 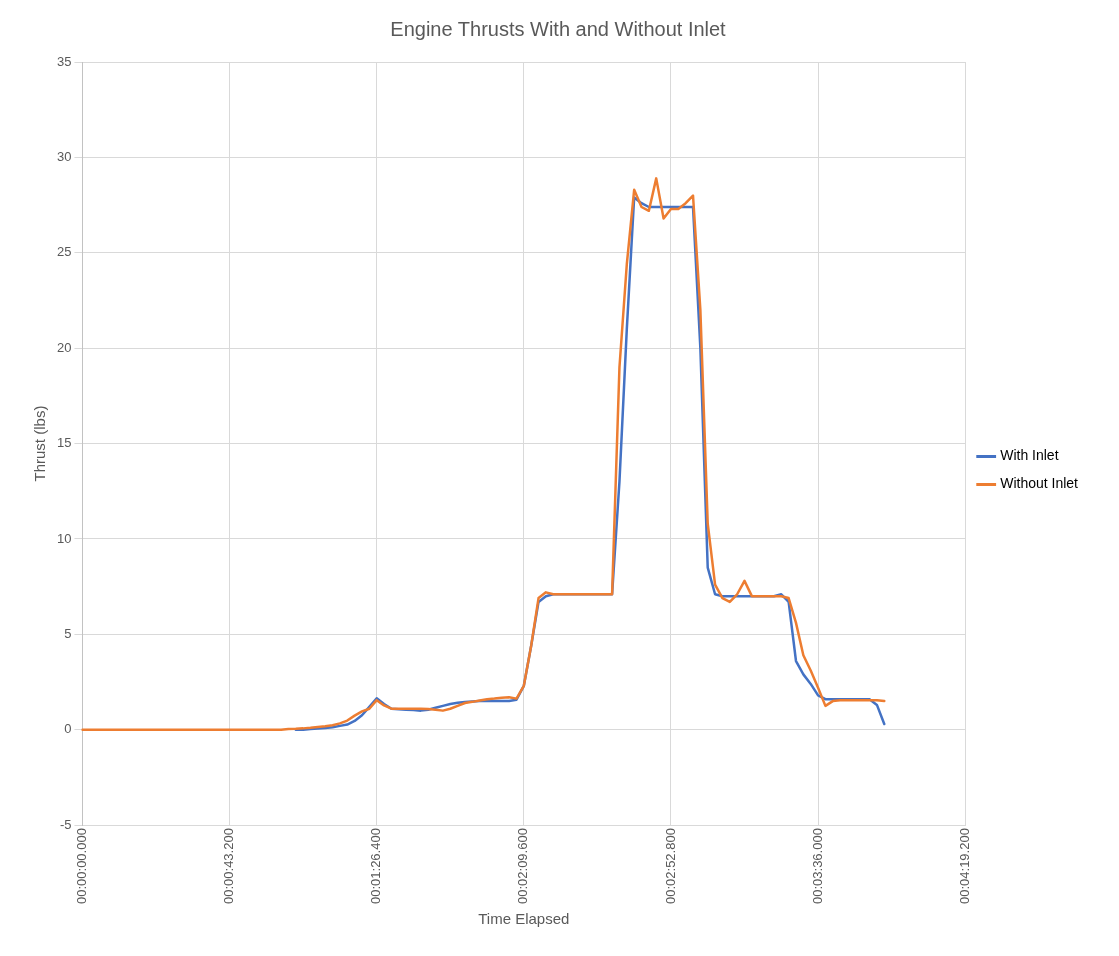 What do you see at coordinates (65, 824) in the screenshot?
I see `y-tick-label: -5` at bounding box center [65, 824].